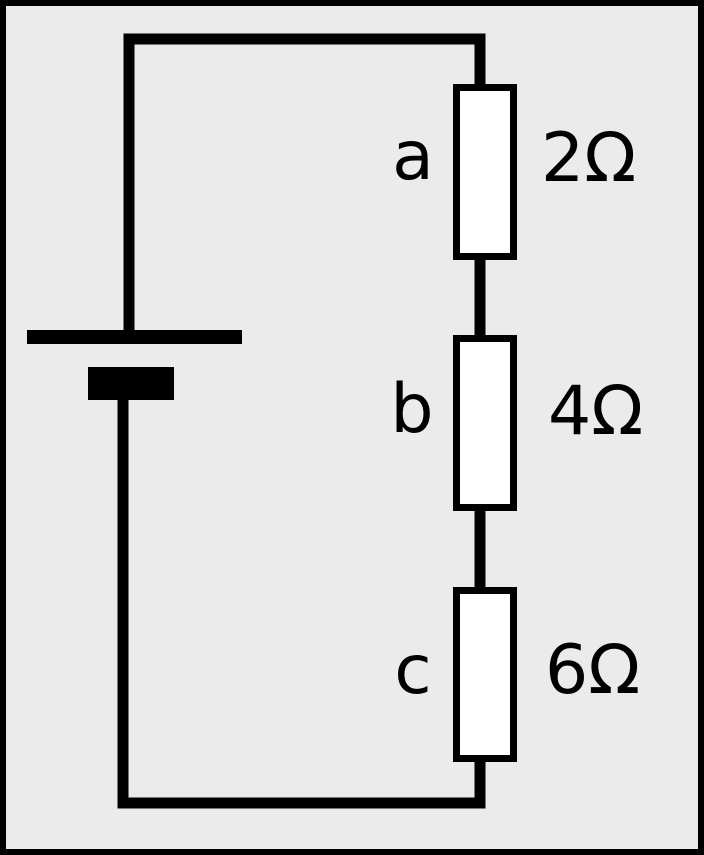 Image resolution: width=704 pixels, height=855 pixels. I want to click on resistor-letter: a, so click(413, 156).